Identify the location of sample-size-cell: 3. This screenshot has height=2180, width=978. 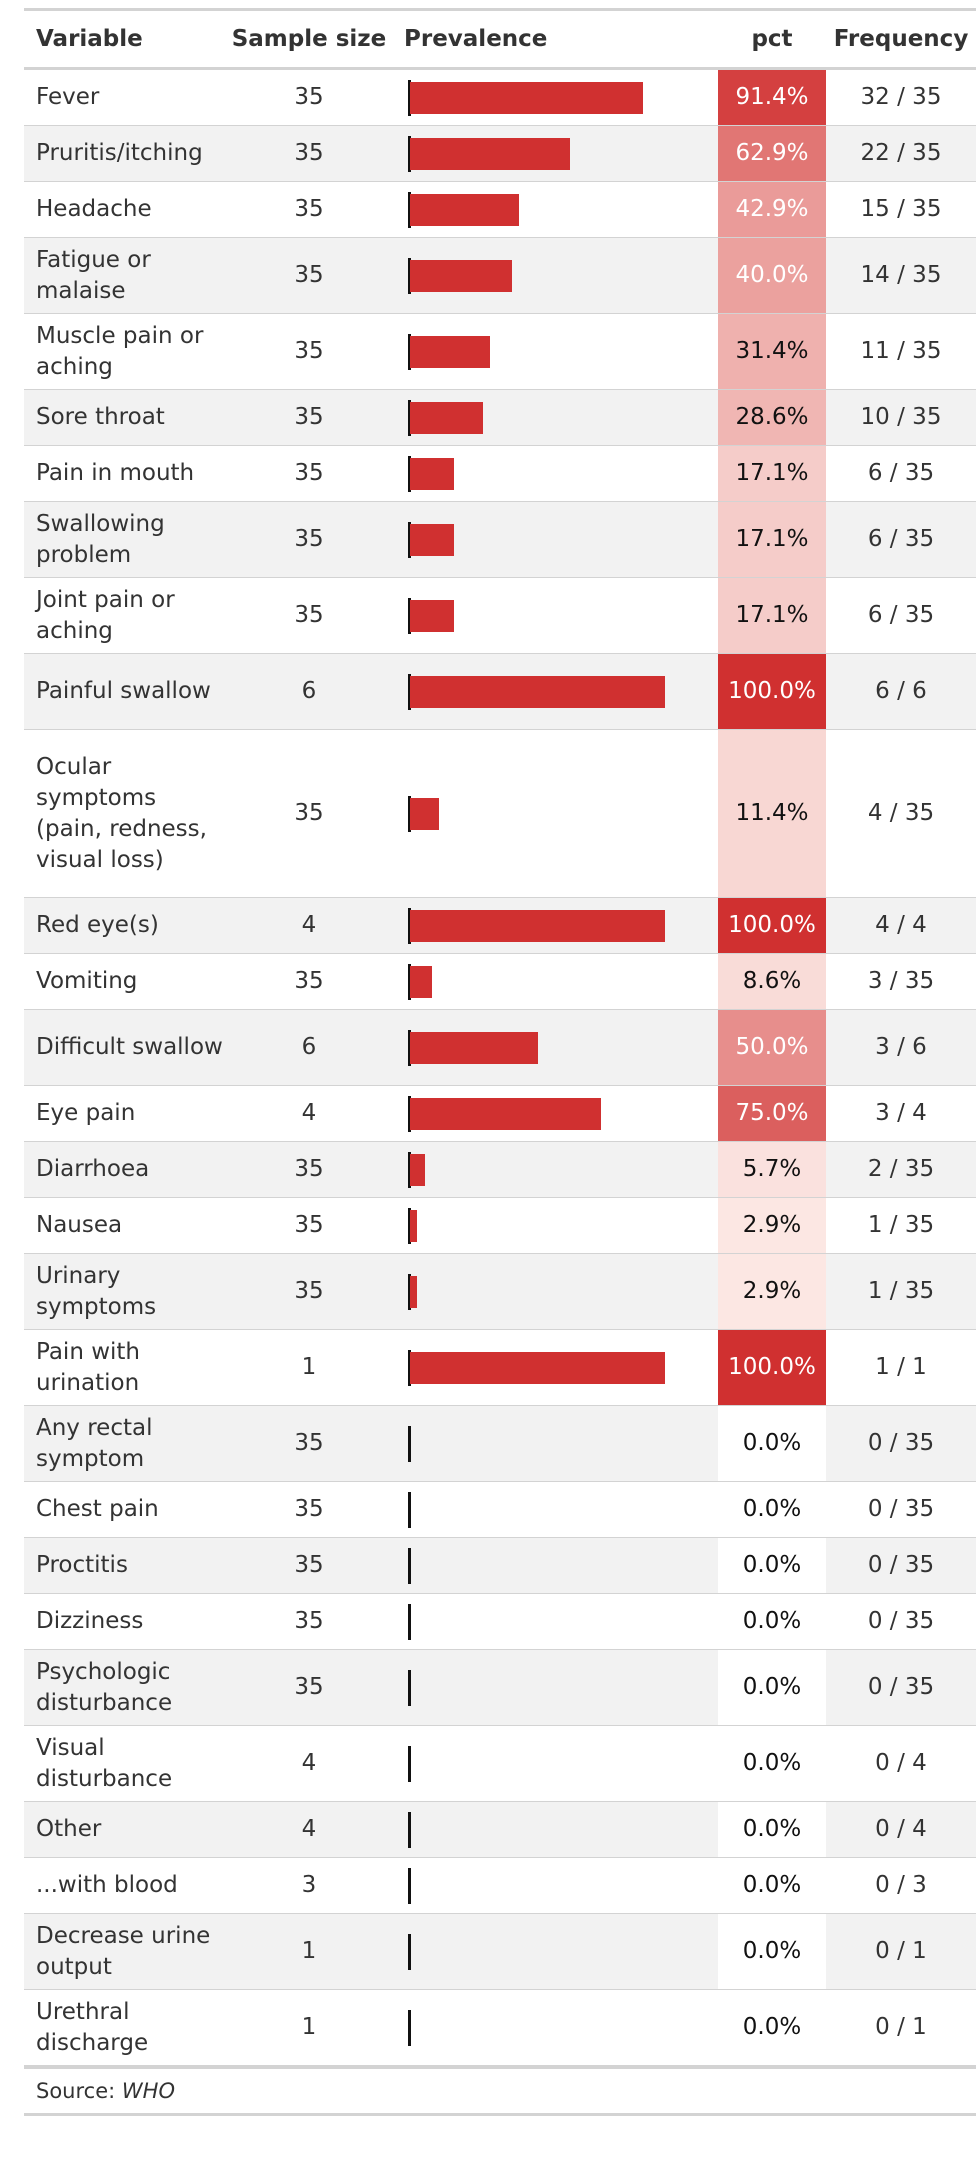
(309, 1885).